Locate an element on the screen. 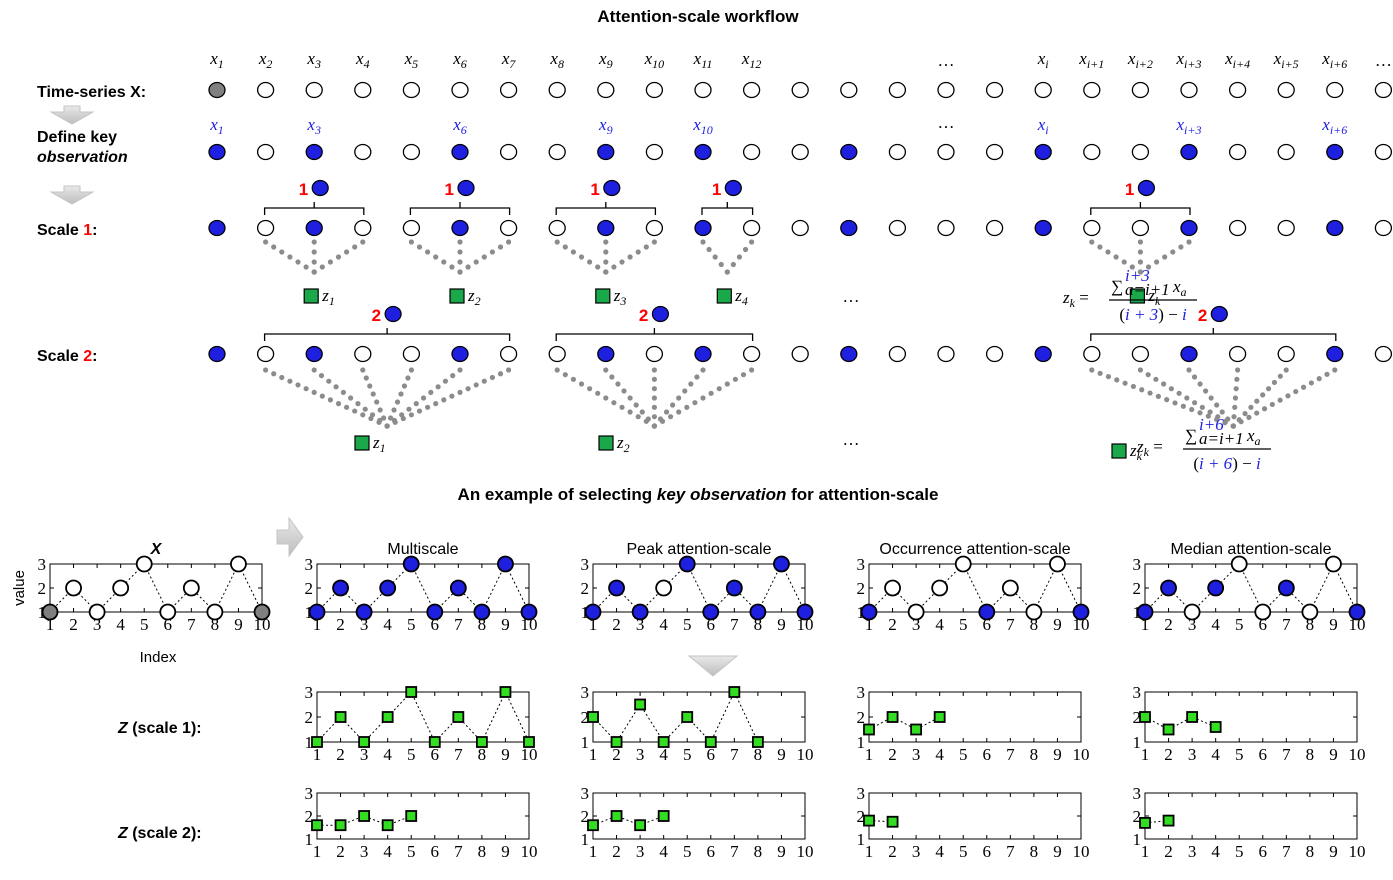  top-label: xi+6 is located at coordinates (1334, 60).